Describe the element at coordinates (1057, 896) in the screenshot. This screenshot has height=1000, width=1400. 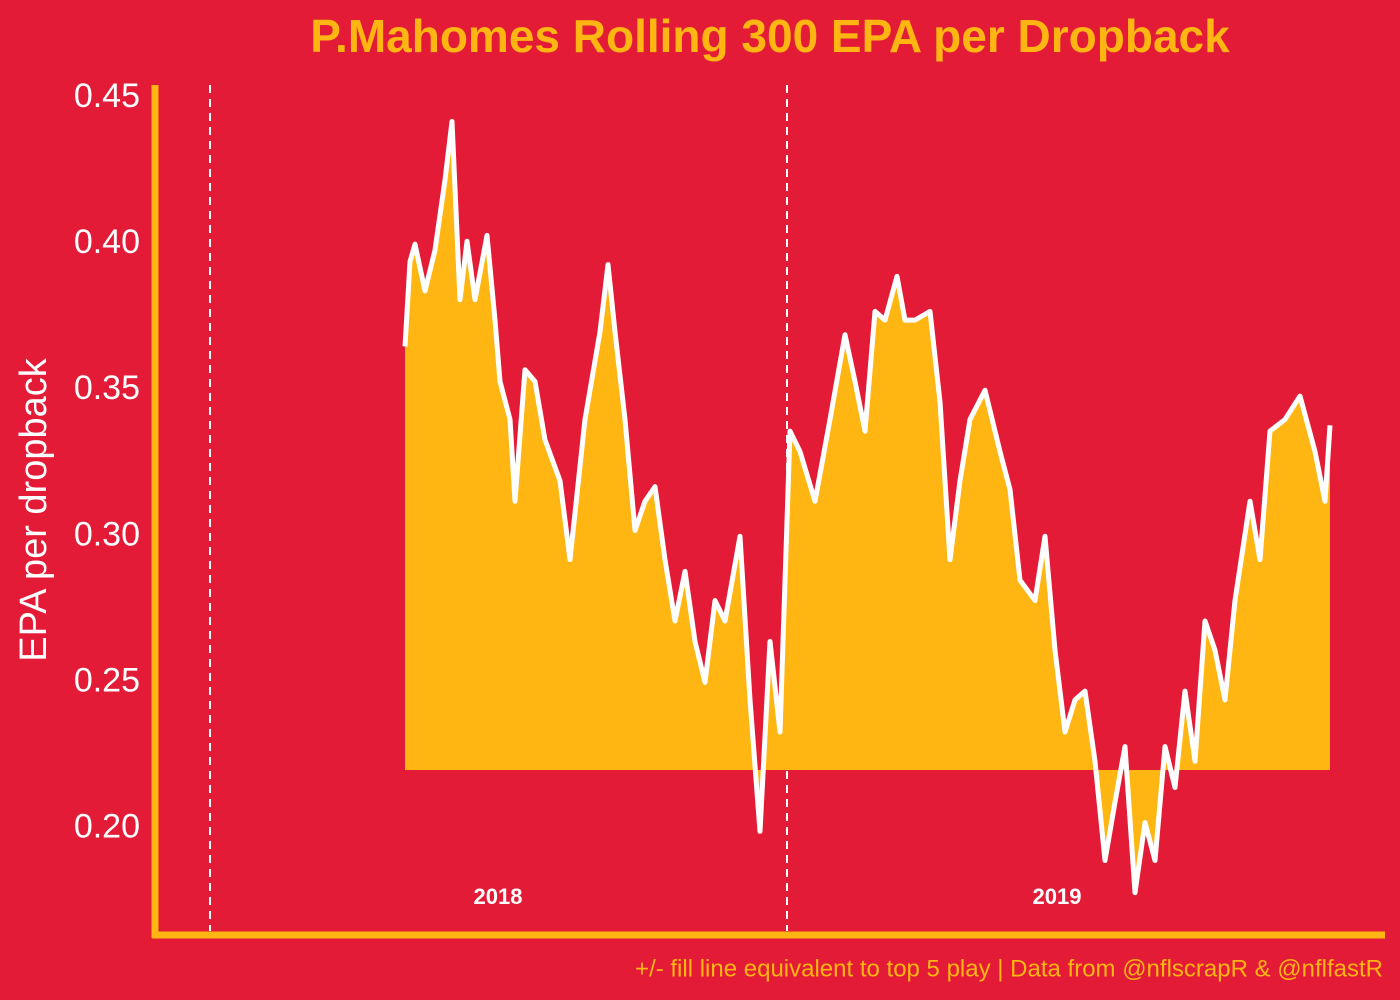
I see `season-label: 2019` at that location.